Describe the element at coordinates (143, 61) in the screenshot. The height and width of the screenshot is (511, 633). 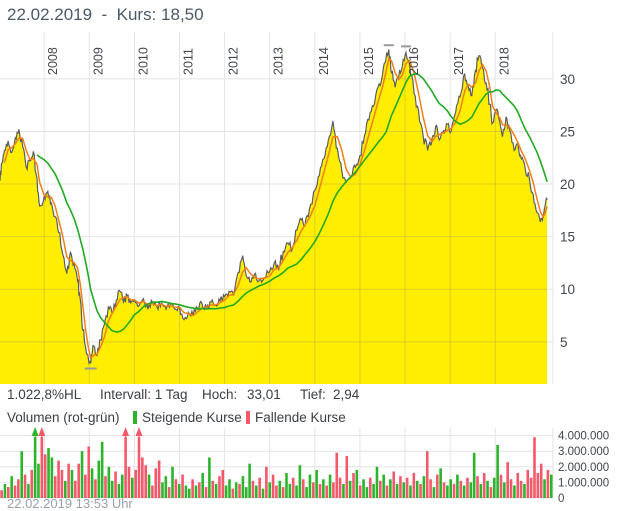
I see `x-tick-label: 2010` at that location.